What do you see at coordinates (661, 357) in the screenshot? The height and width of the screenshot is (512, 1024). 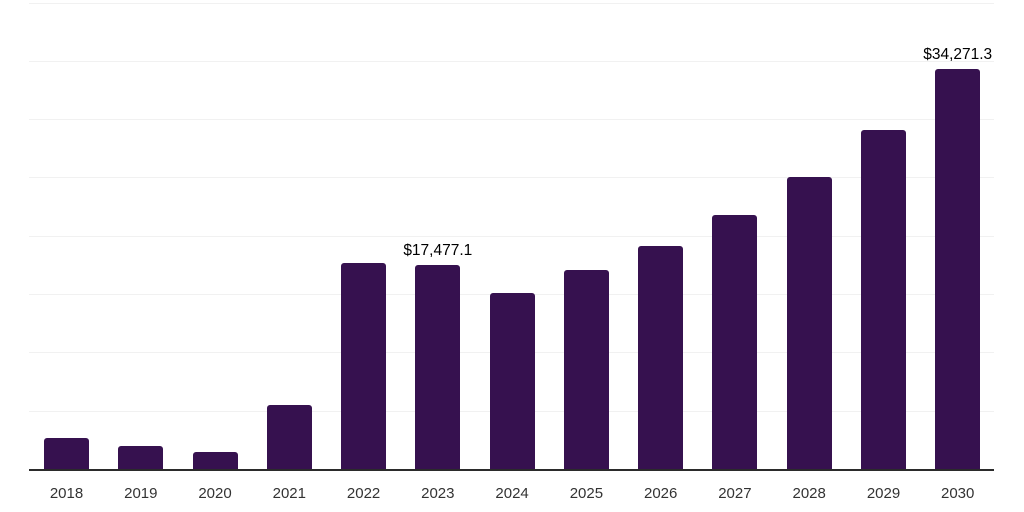 I see `bar-2026` at bounding box center [661, 357].